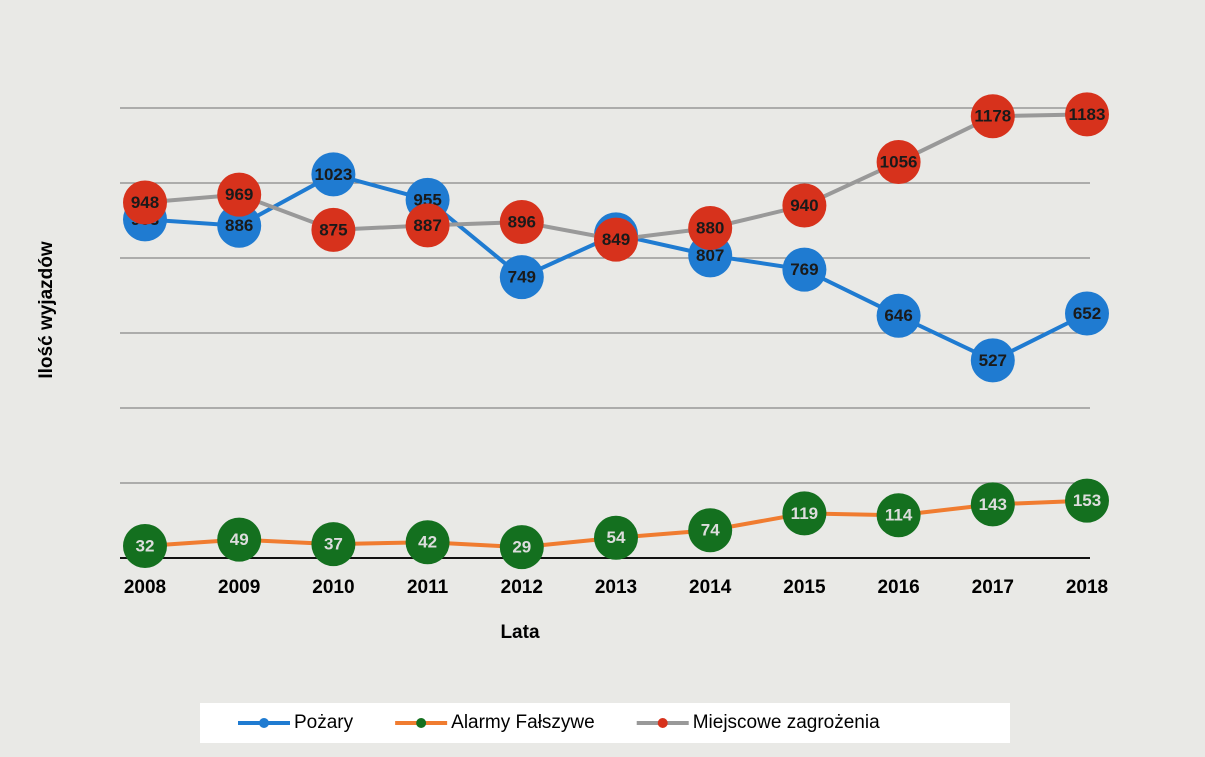 The width and height of the screenshot is (1205, 757). What do you see at coordinates (804, 587) in the screenshot?
I see `x-tick-label: 2015` at bounding box center [804, 587].